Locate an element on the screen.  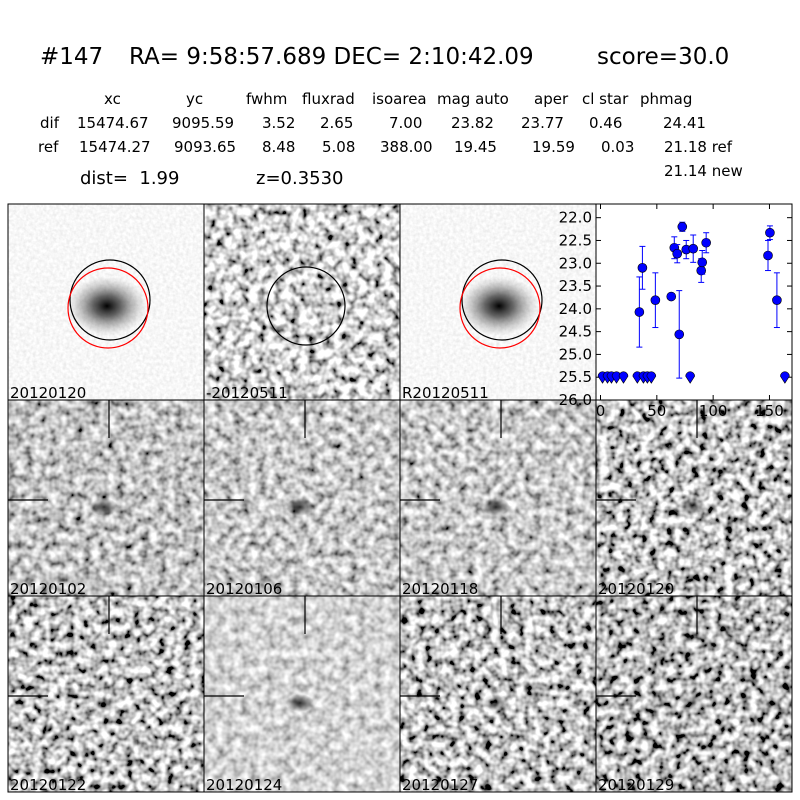
column-header: isoarea is located at coordinates (399, 99).